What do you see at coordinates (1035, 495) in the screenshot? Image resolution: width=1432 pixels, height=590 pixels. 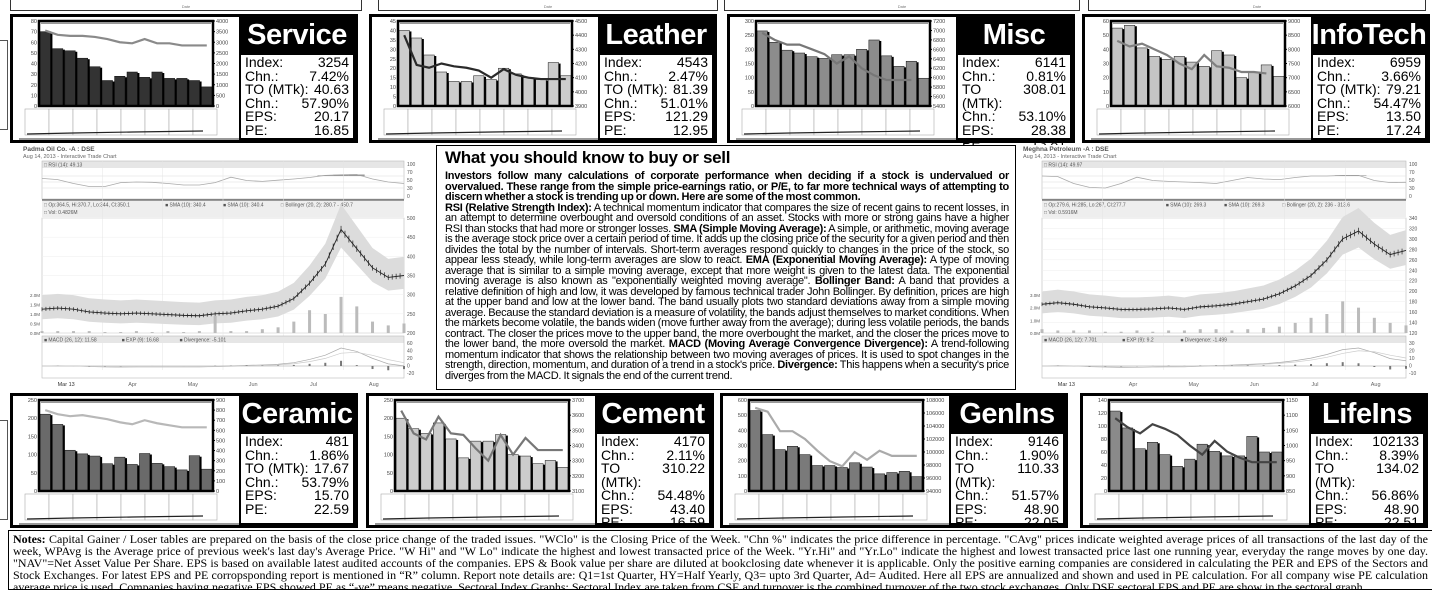 I see `stat-value: 51.57%` at bounding box center [1035, 495].